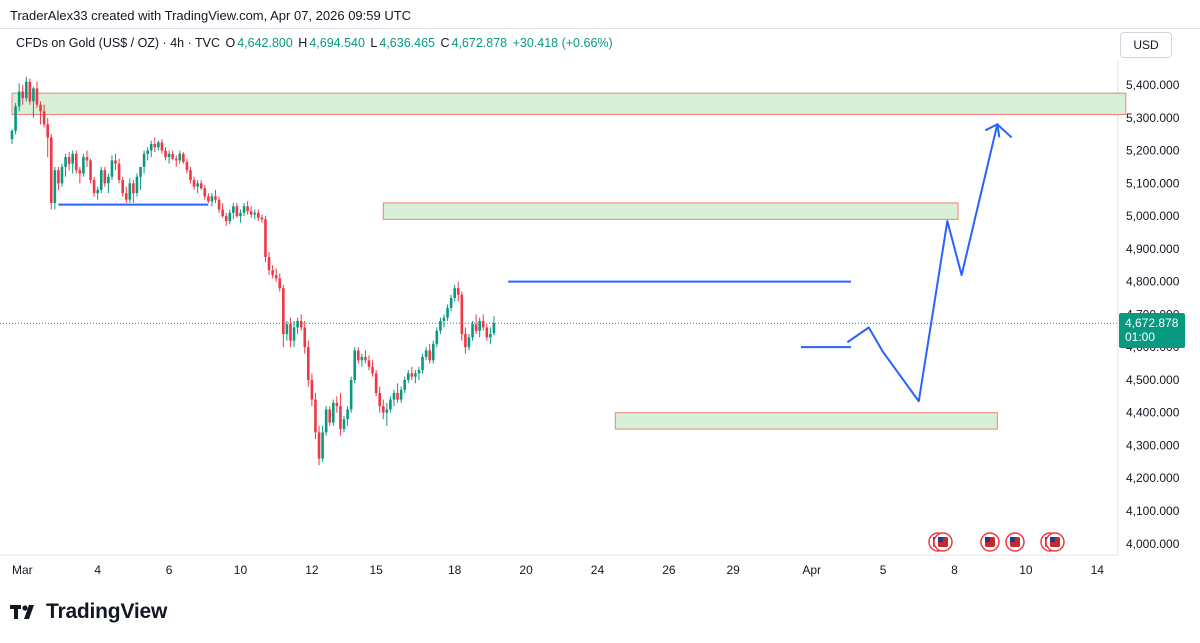 This screenshot has height=643, width=1200. What do you see at coordinates (600, 28) in the screenshot?
I see `header-divider` at bounding box center [600, 28].